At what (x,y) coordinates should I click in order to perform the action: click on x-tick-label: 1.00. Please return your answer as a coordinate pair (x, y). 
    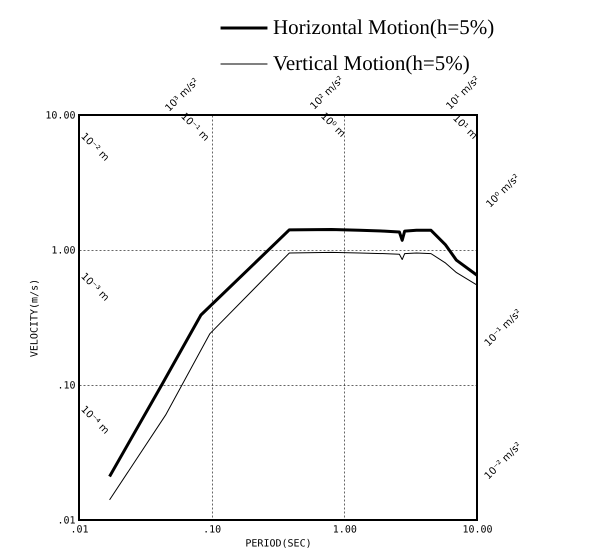
    Looking at the image, I should click on (344, 530).